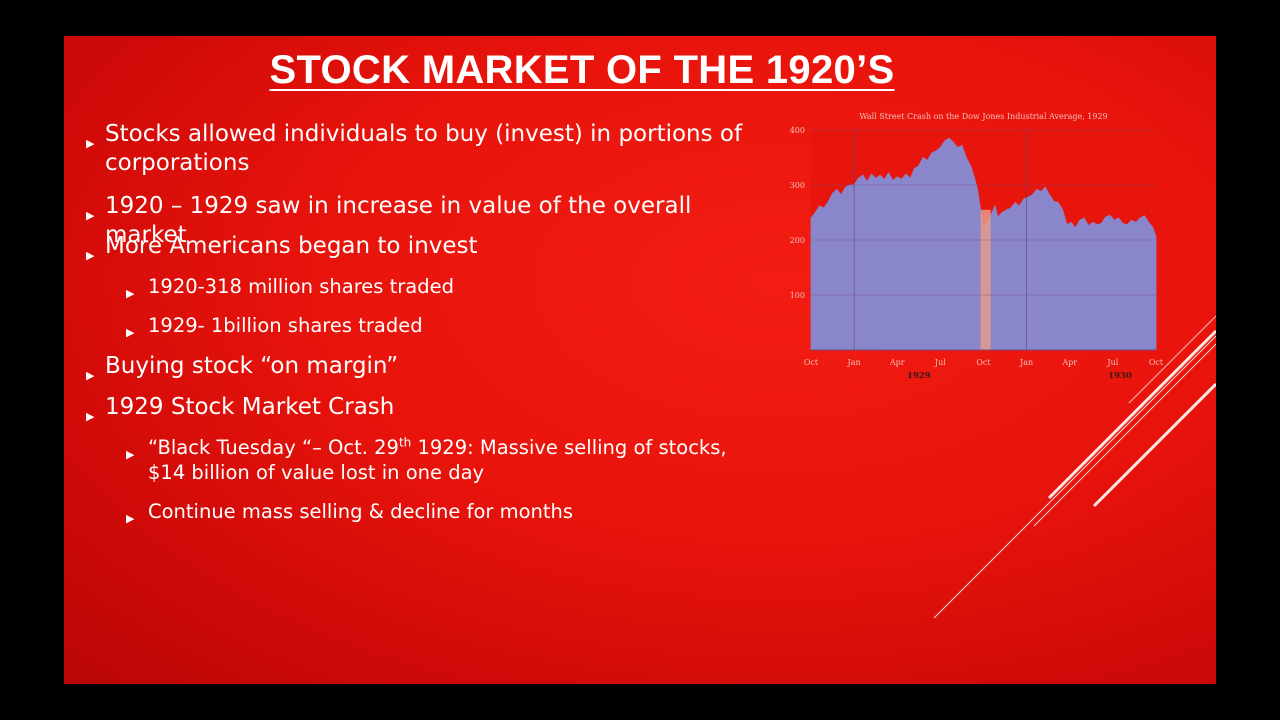 The image size is (1280, 720). Describe the element at coordinates (897, 362) in the screenshot. I see `x-tick-label-2: Apr` at that location.